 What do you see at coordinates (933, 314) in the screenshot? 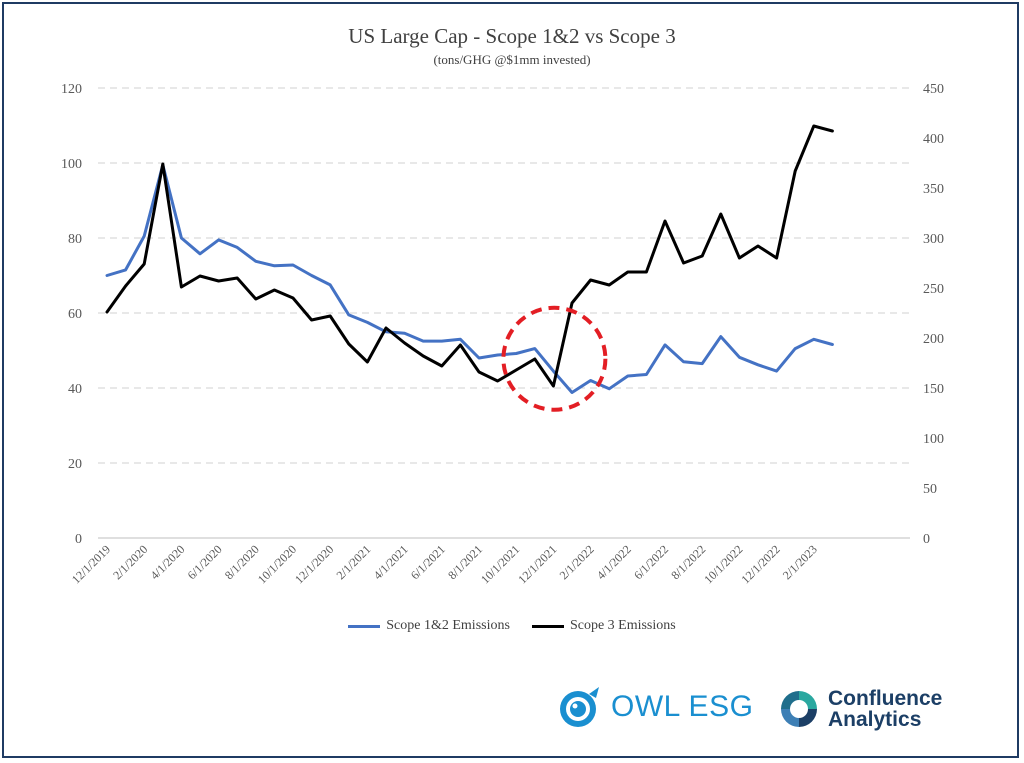
I see `right-y-axis: 0 50 100 150 200 250 300 350 400 450` at bounding box center [933, 314].